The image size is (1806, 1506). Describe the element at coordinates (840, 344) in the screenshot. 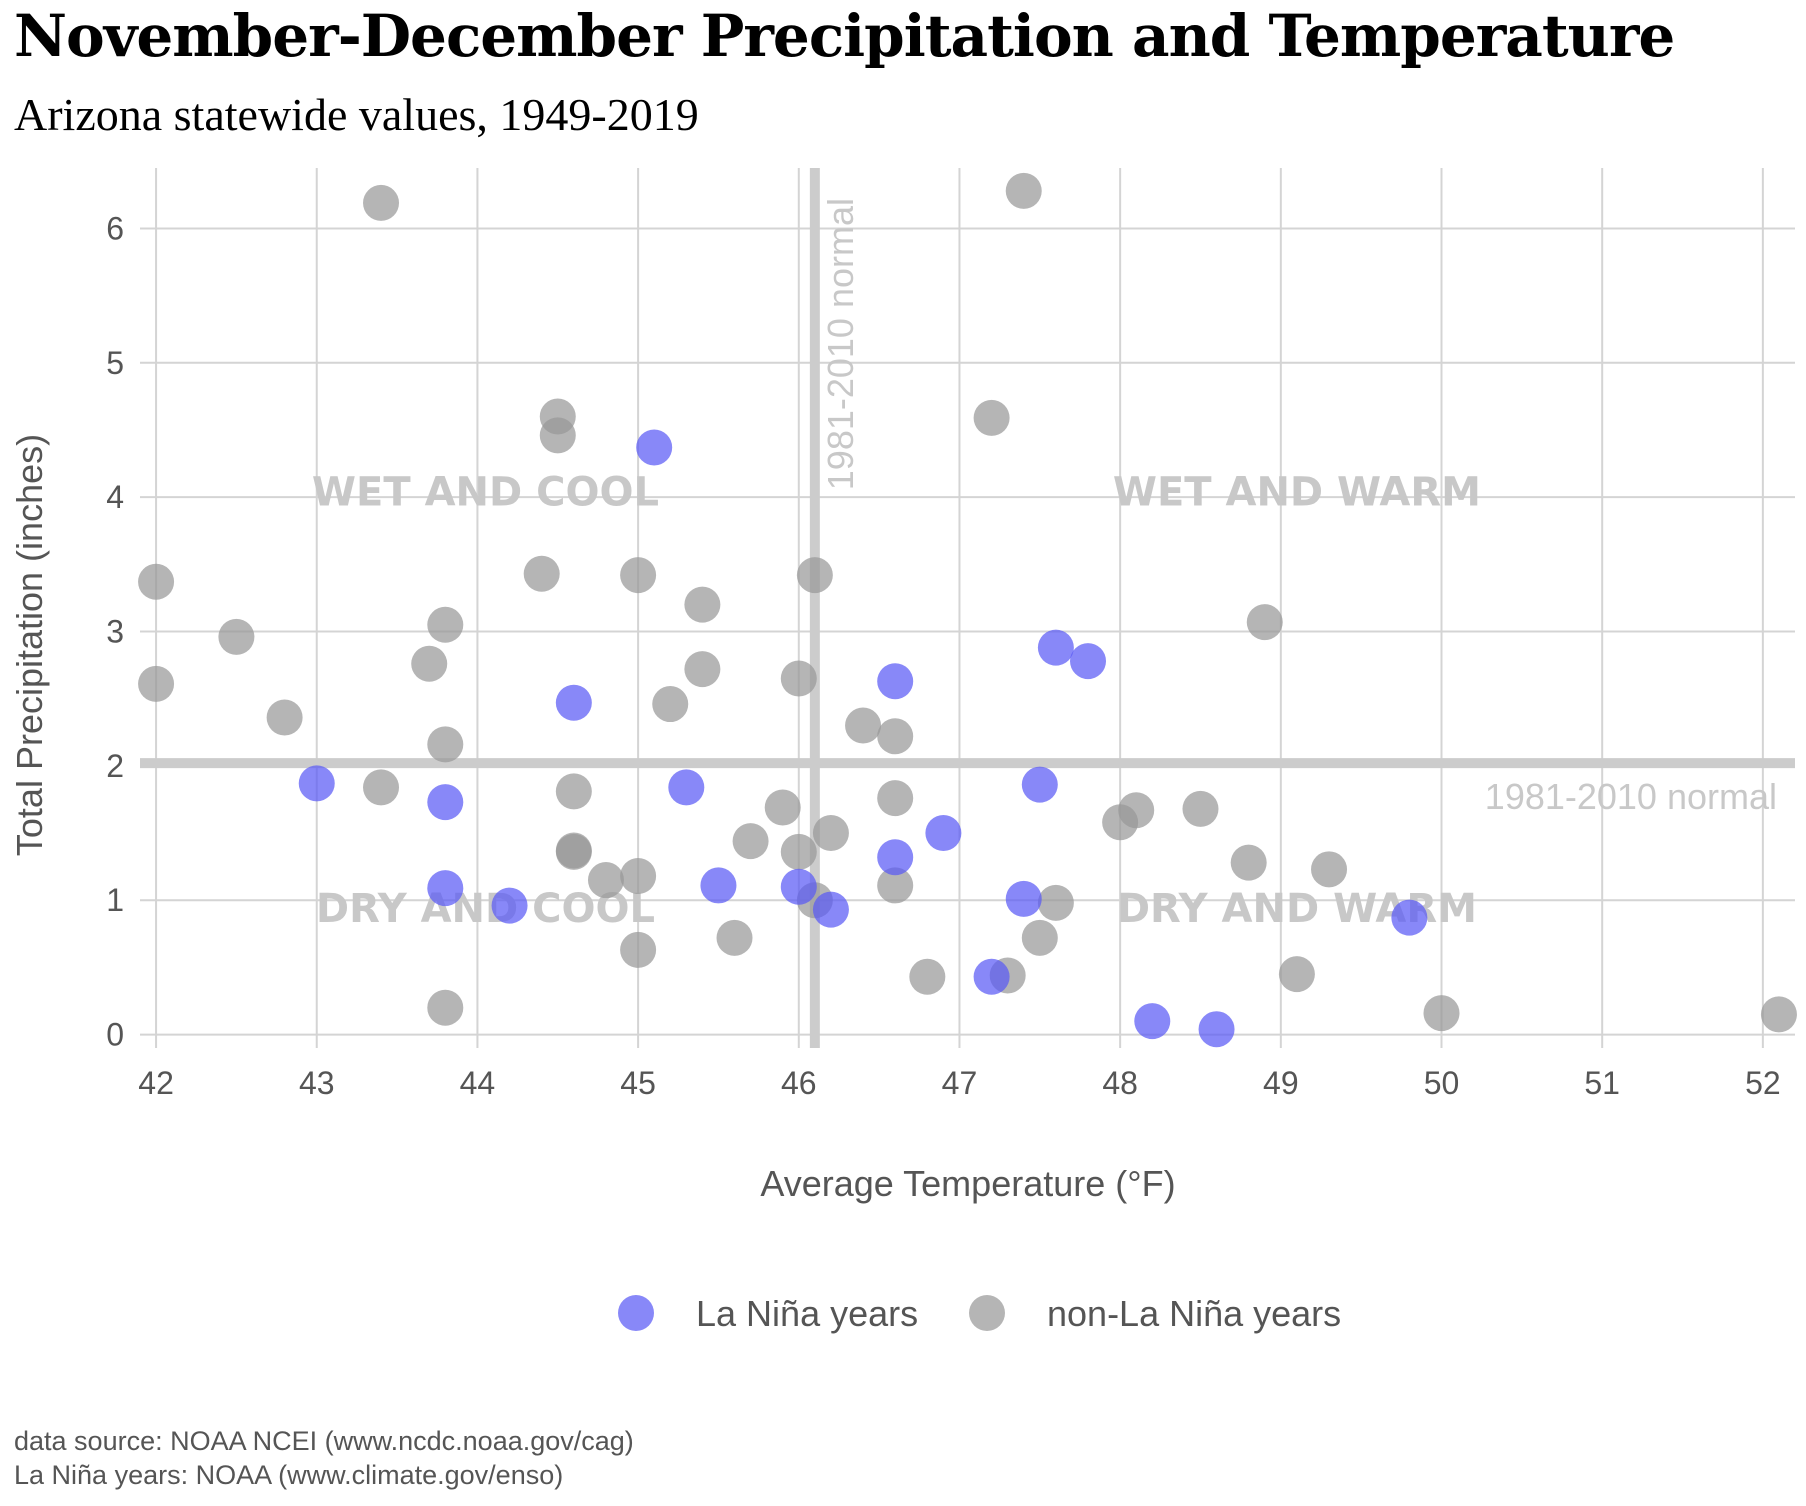

I see `temperature-normal-label: 1981-2010 normal` at that location.